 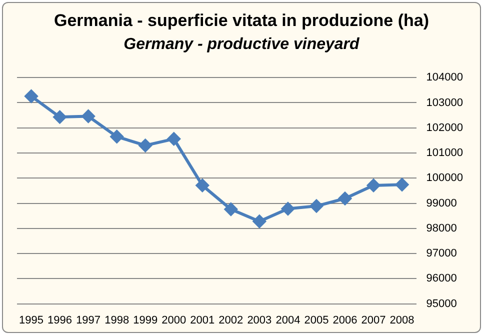 I want to click on y-tick-label: 104000, so click(x=445, y=78).